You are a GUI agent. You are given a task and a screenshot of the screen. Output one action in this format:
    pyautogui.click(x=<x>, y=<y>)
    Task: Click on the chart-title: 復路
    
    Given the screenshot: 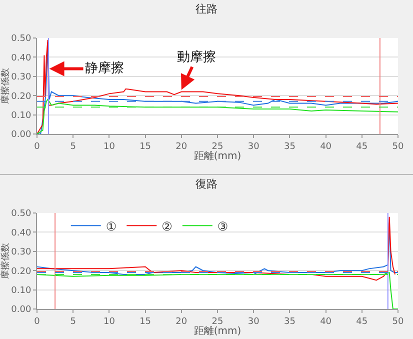 What is the action you would take?
    pyautogui.click(x=207, y=184)
    